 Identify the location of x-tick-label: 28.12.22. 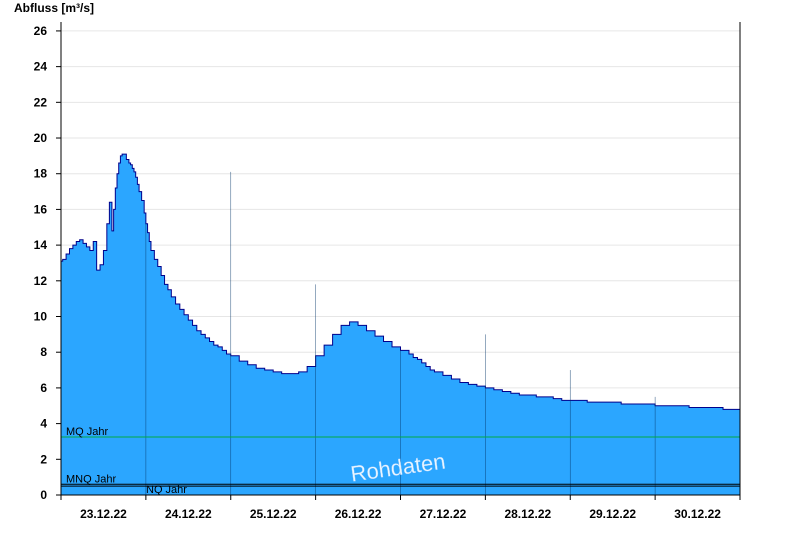
(527, 514).